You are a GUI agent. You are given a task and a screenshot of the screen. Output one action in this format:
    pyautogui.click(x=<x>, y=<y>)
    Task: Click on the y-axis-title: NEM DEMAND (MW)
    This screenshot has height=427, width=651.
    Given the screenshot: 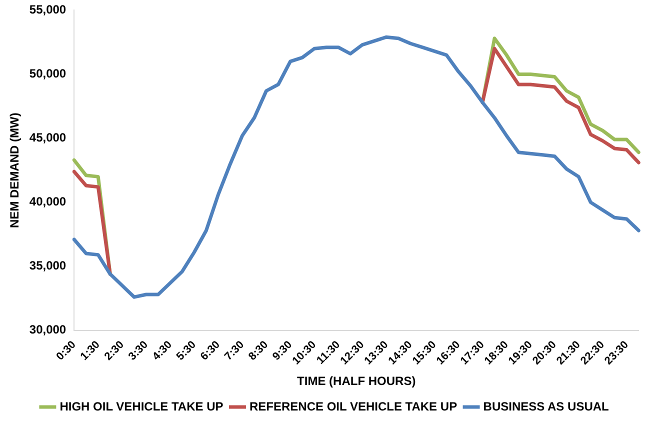 What is the action you would take?
    pyautogui.click(x=15, y=170)
    